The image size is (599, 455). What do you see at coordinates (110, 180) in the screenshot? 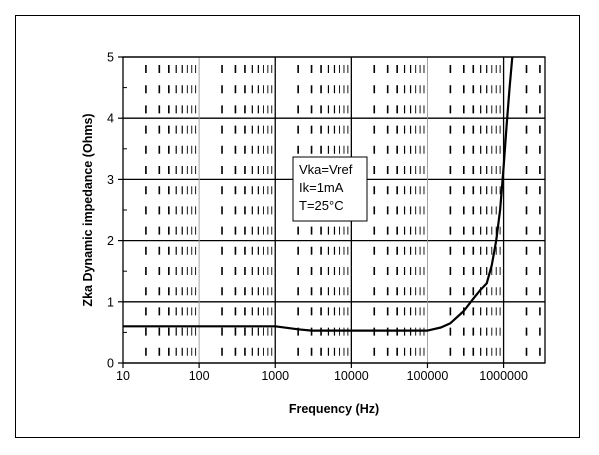
I see `y-tick-label: 3` at bounding box center [110, 180].